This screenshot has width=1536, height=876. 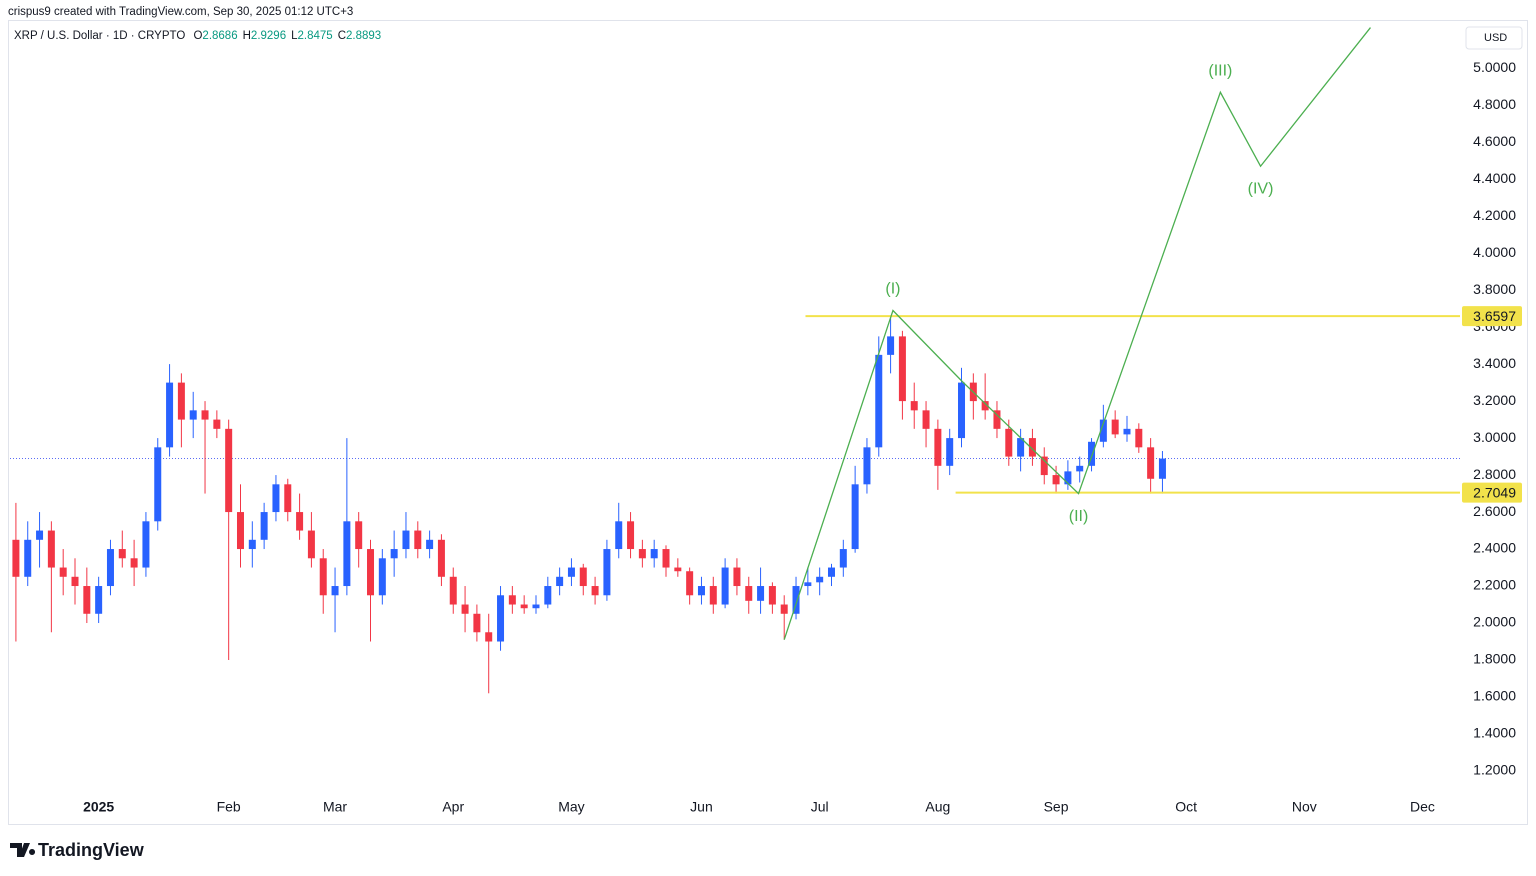 I want to click on y-tick-label: 1.6000, so click(x=1494, y=696).